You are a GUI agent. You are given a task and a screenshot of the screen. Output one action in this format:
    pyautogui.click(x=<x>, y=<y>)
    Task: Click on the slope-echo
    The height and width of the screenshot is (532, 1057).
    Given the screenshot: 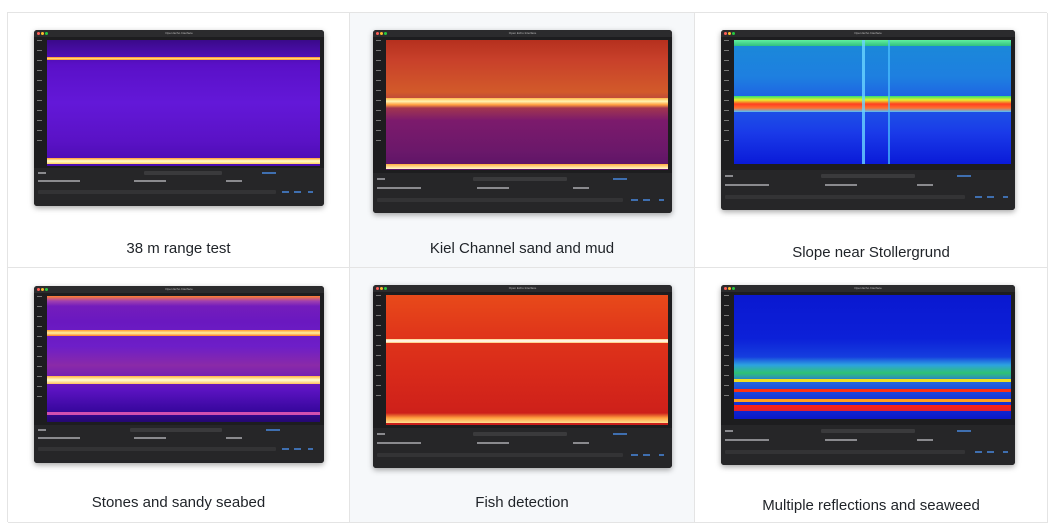 What is the action you would take?
    pyautogui.click(x=872, y=104)
    